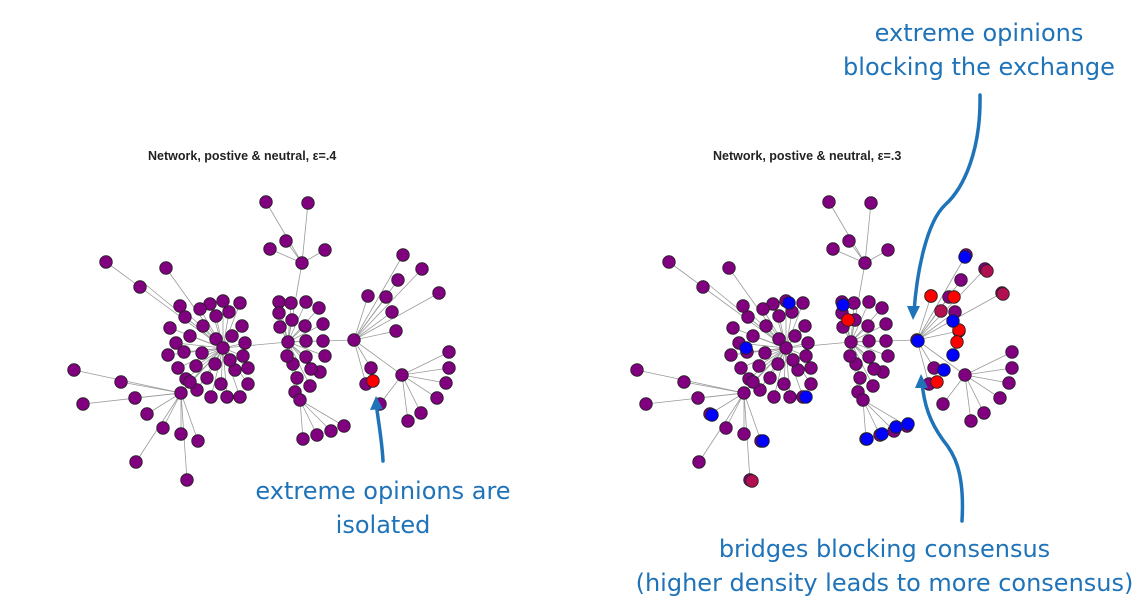 The image size is (1139, 600). What do you see at coordinates (979, 33) in the screenshot?
I see `annotation-blocking-line1: extreme opinions` at bounding box center [979, 33].